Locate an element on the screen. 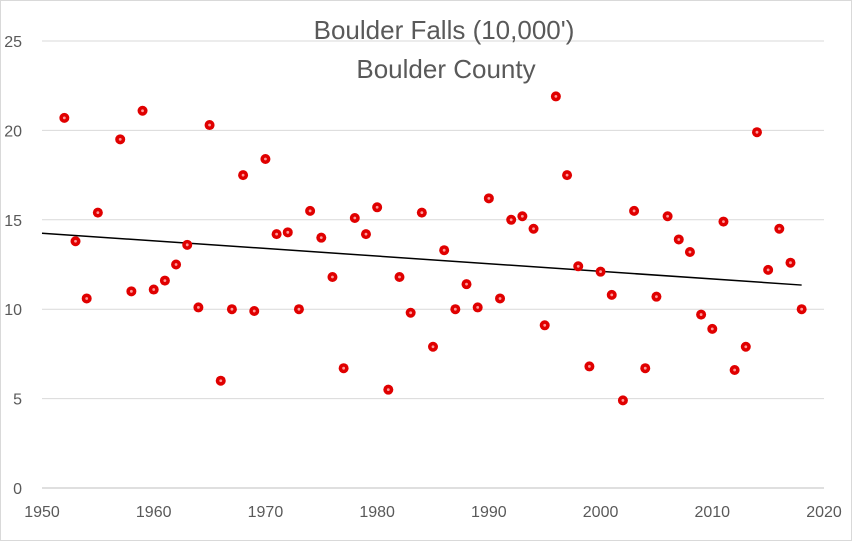 The height and width of the screenshot is (541, 852). x-tick-label: 1960 is located at coordinates (154, 512).